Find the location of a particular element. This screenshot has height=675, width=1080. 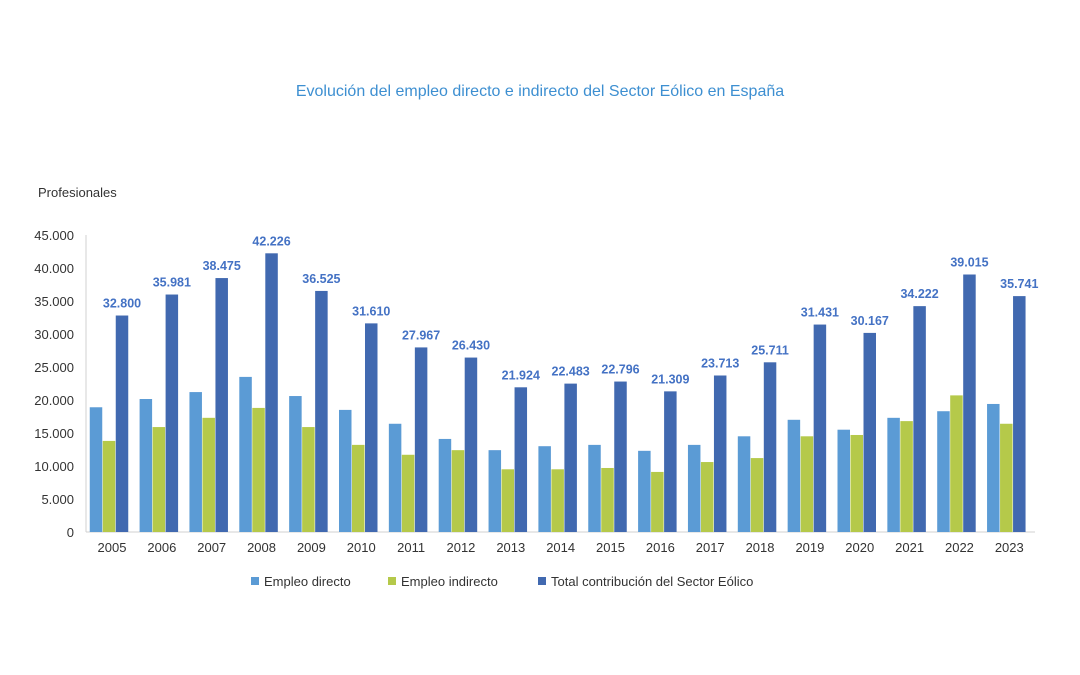

data-label: 25.711 is located at coordinates (770, 350).